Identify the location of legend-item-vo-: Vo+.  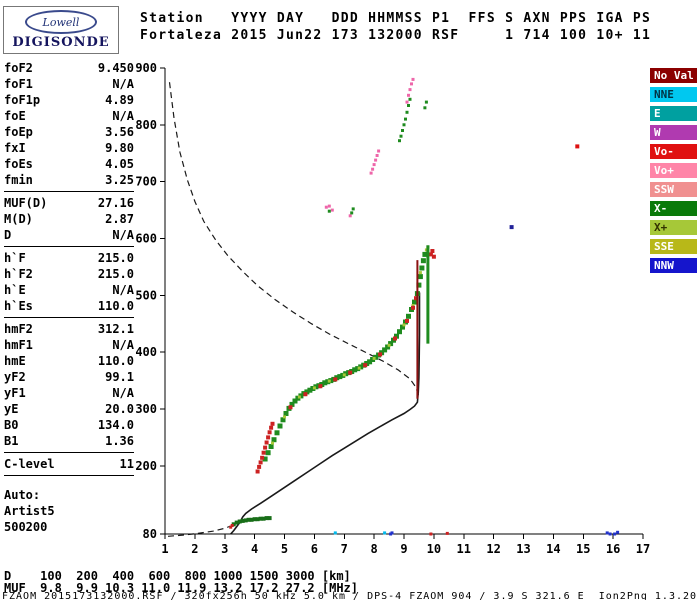
(673, 170).